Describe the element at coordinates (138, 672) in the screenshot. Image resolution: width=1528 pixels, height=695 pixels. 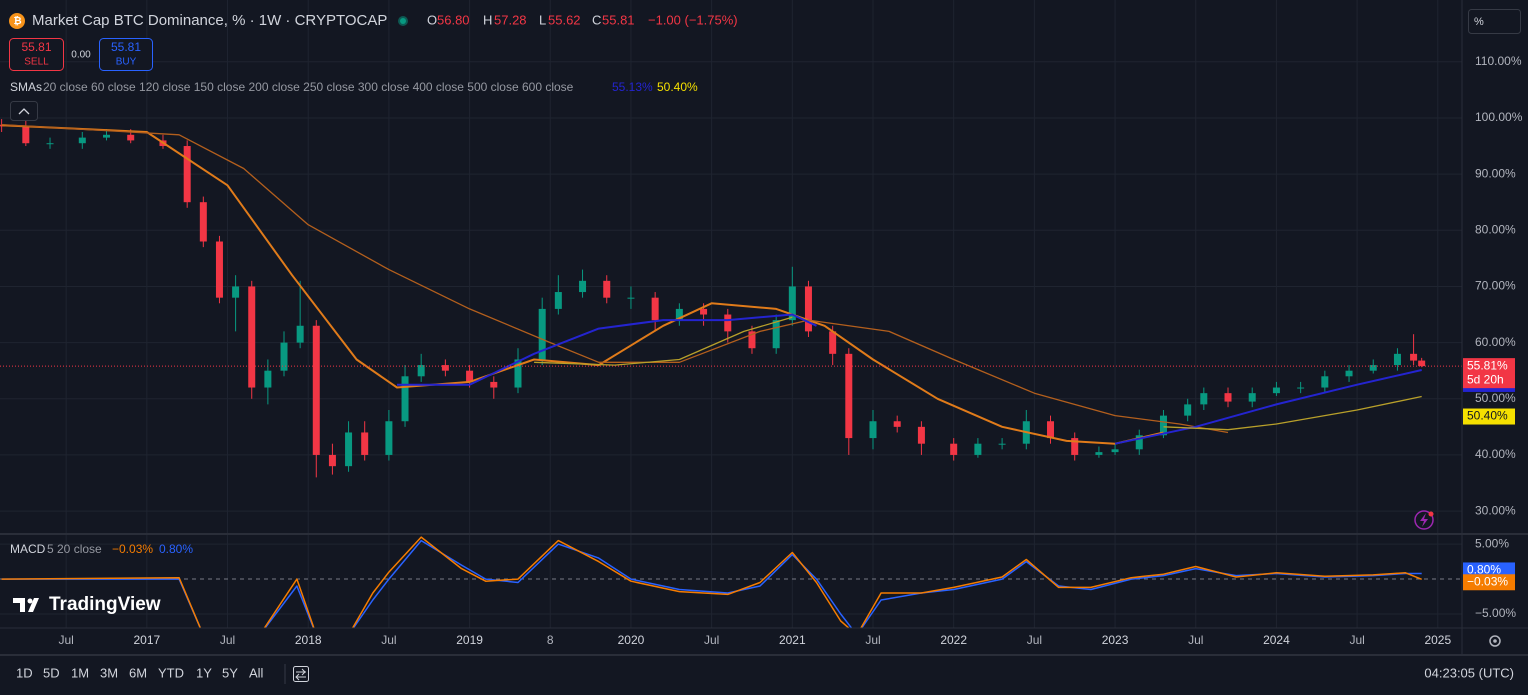
I see `range-button: 6M` at that location.